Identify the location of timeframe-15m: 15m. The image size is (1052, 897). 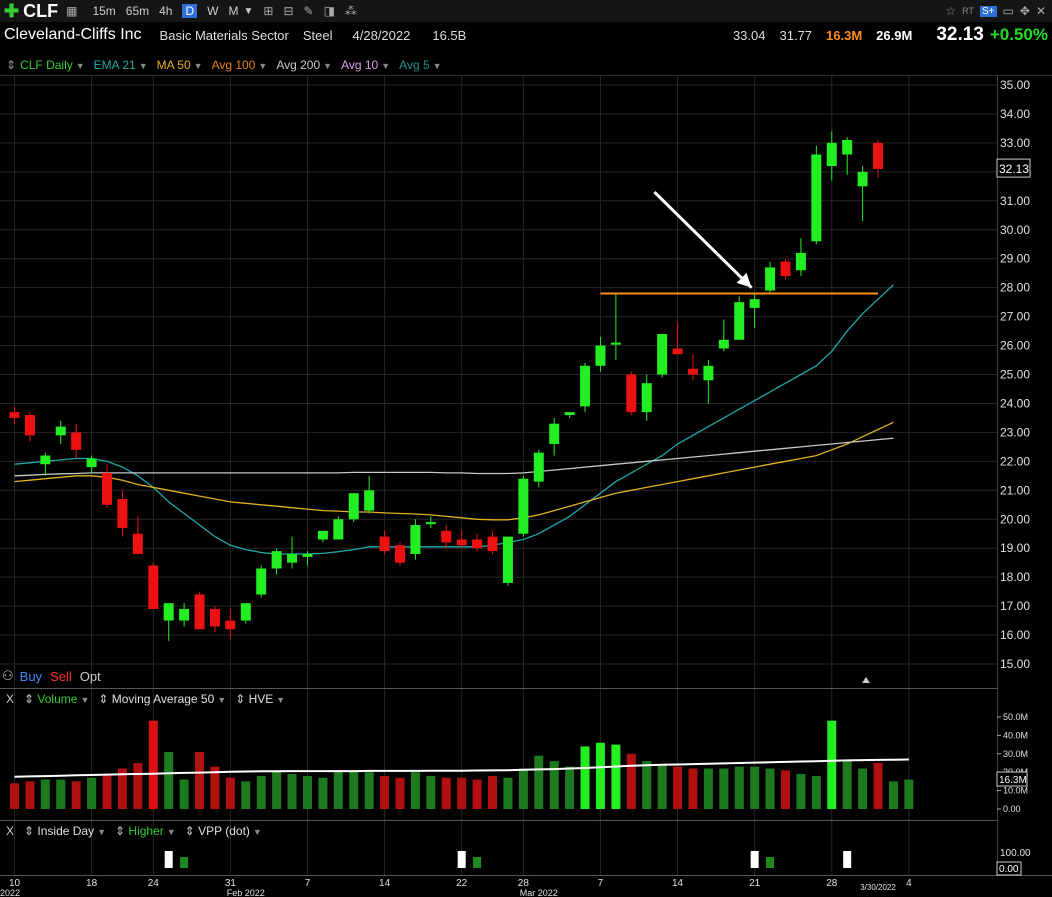
(104, 11).